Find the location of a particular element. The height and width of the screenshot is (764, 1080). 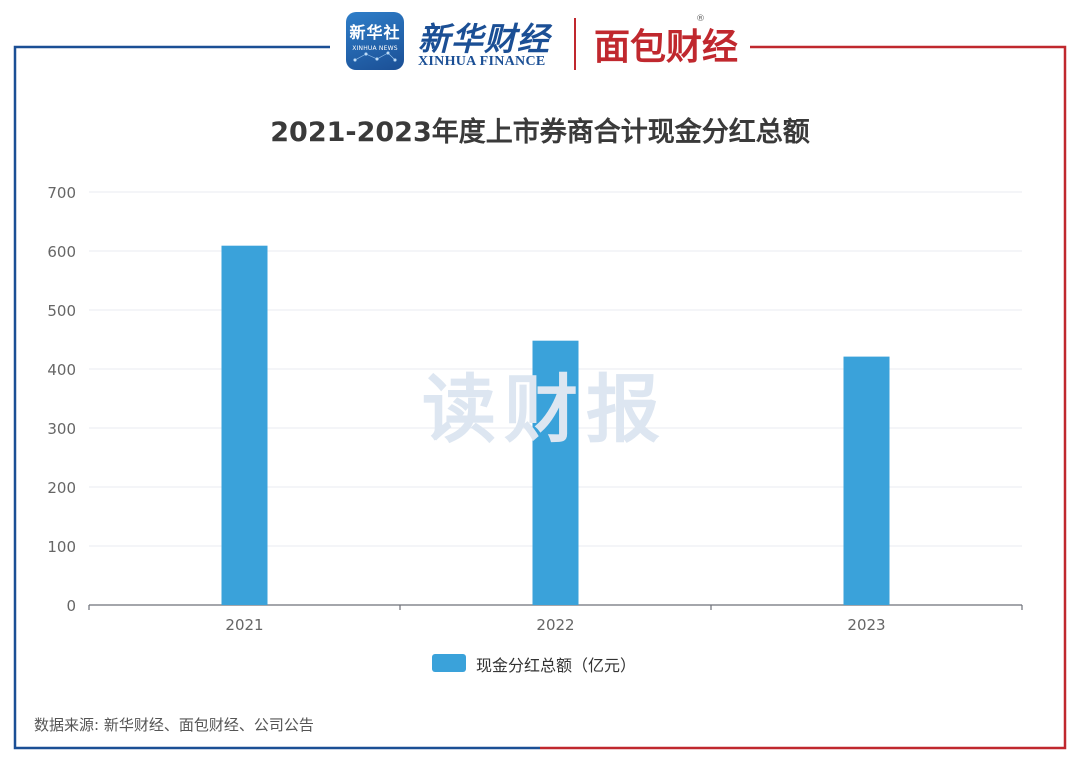

y-tick-label: 0 is located at coordinates (71, 606).